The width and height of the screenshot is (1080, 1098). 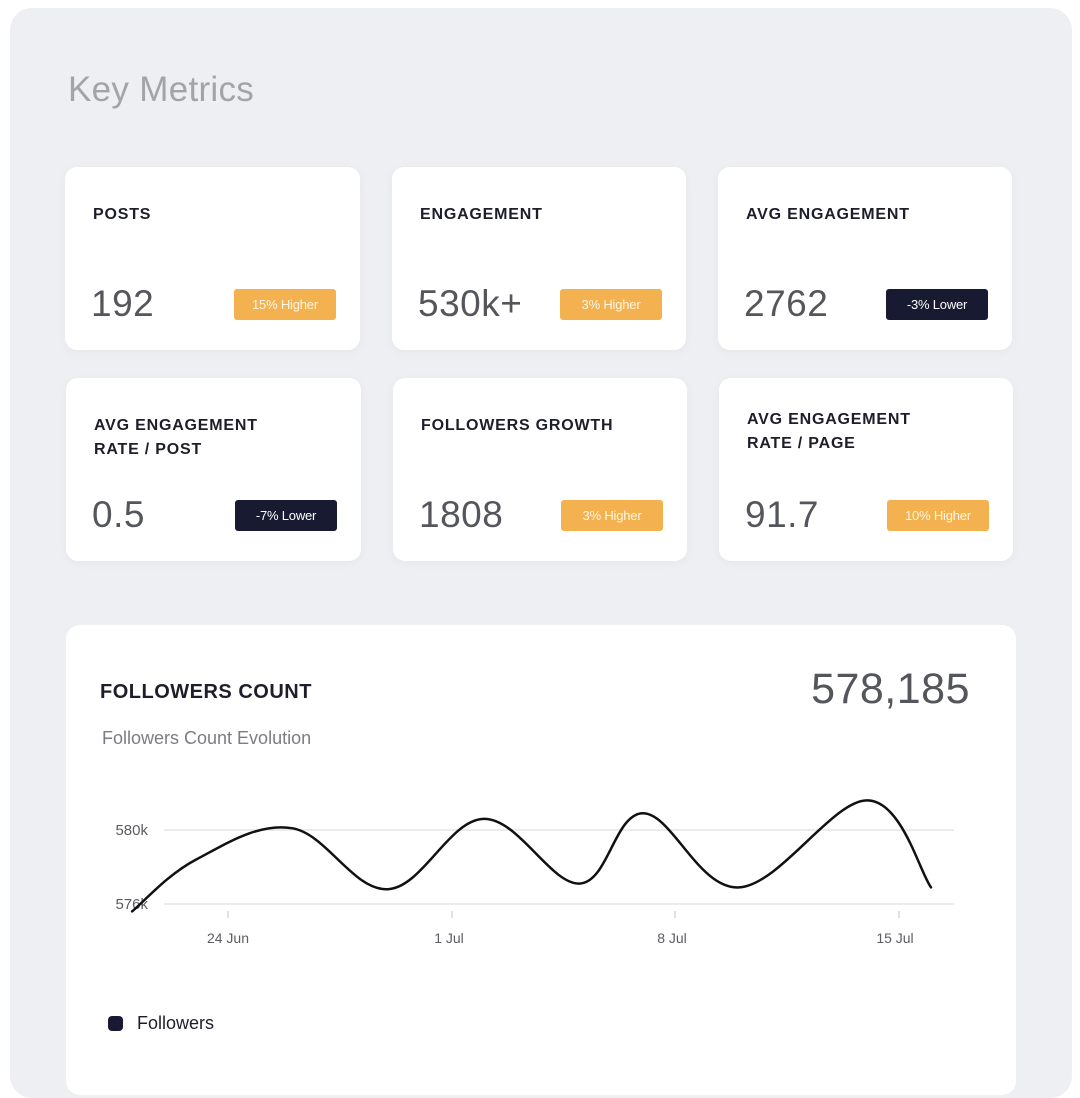 I want to click on metric-label: ENGAGEMENT, so click(x=481, y=214).